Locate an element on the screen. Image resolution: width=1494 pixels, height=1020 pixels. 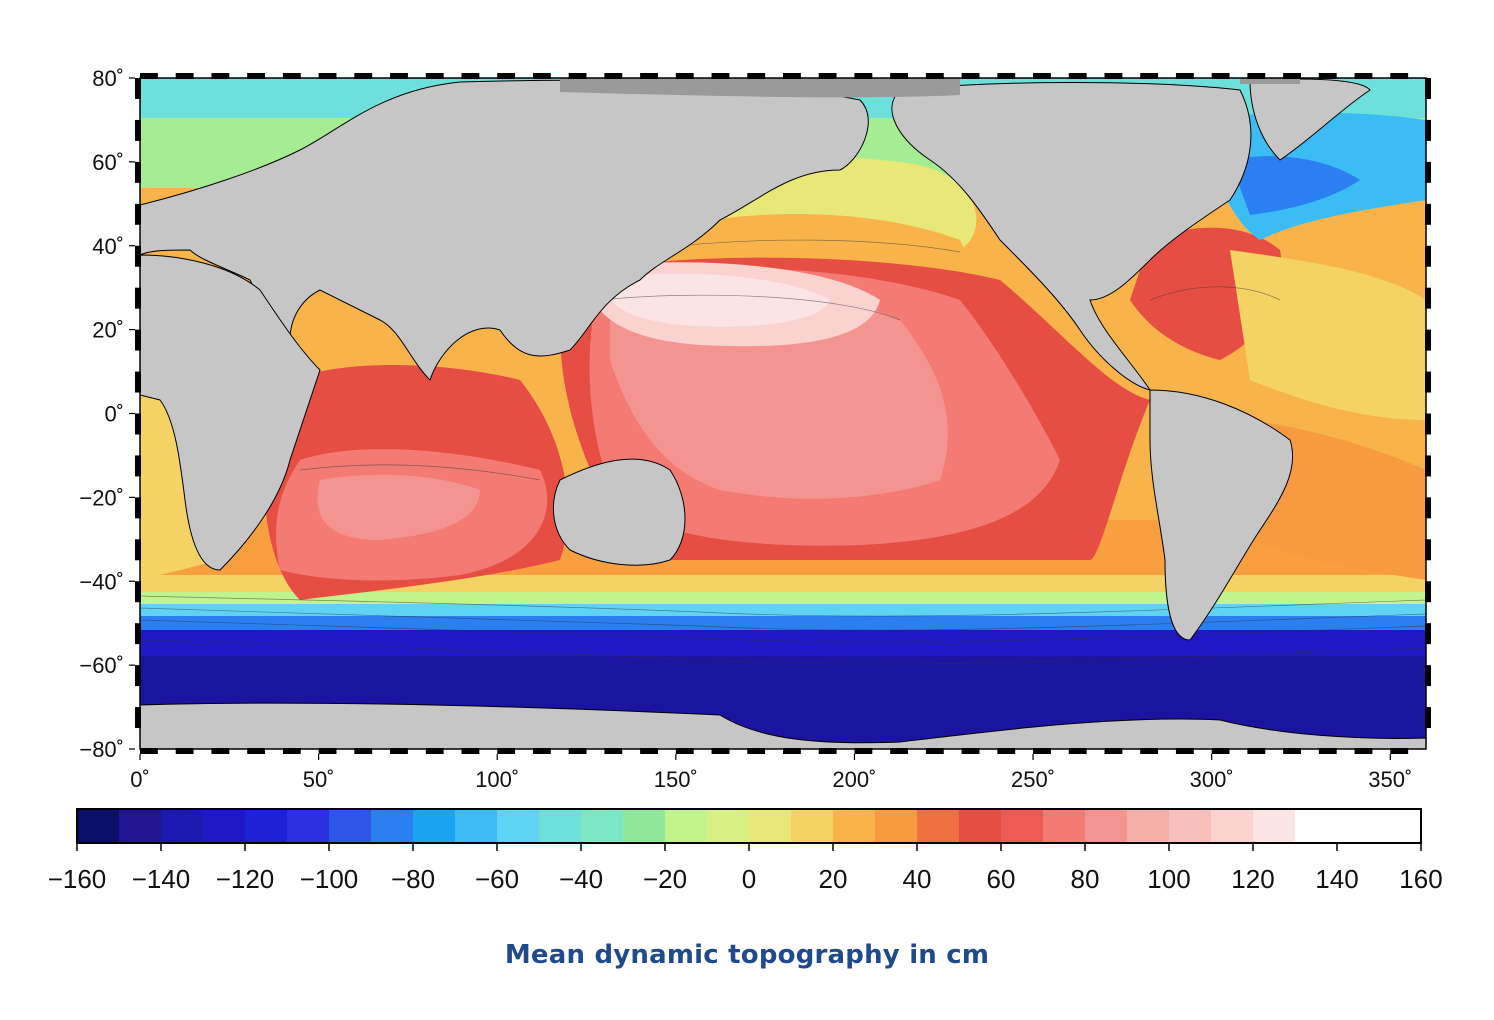
land-south-america is located at coordinates (1221, 515).